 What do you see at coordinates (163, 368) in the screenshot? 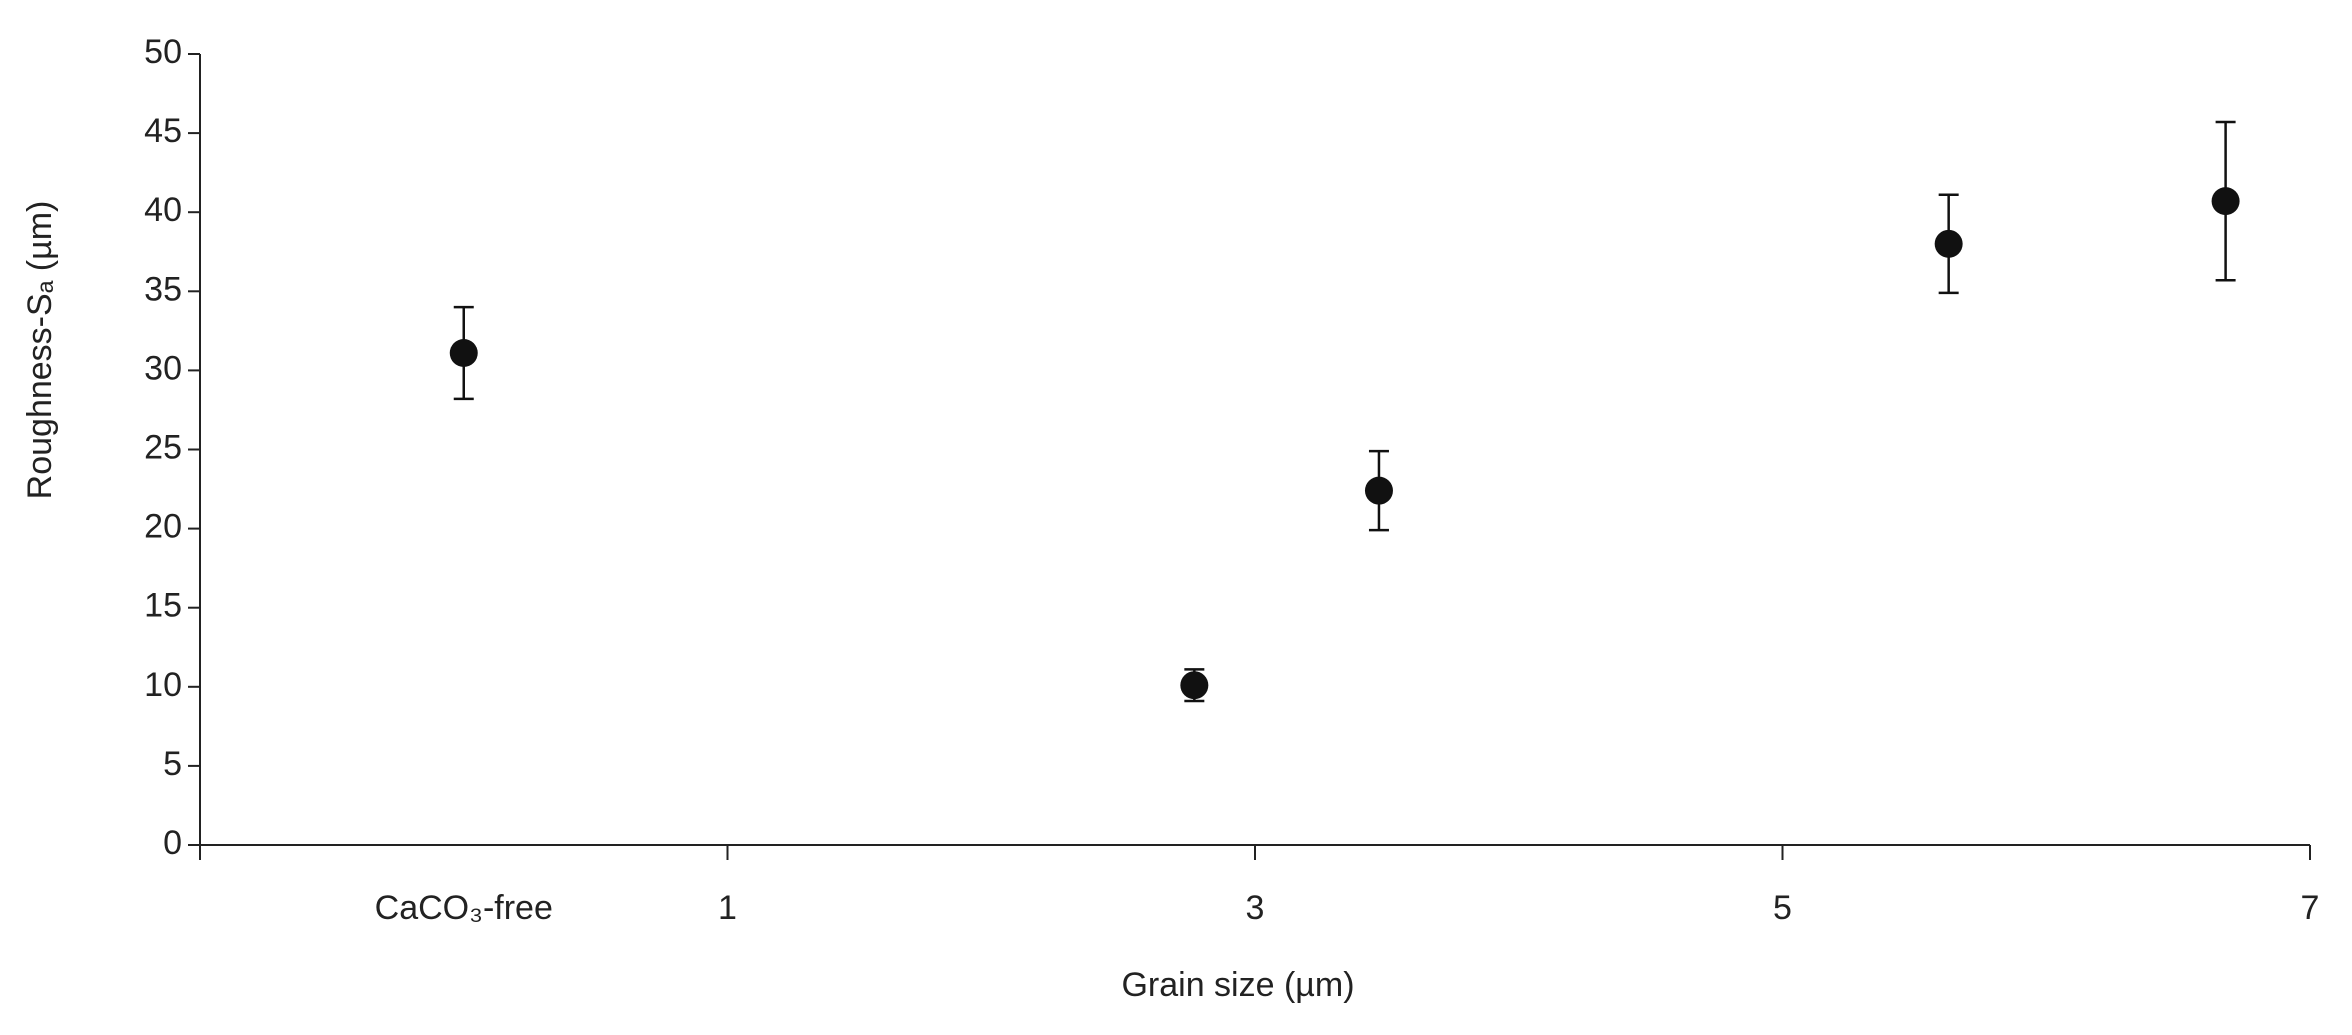
I see `y-tick-label: 30` at bounding box center [163, 368].